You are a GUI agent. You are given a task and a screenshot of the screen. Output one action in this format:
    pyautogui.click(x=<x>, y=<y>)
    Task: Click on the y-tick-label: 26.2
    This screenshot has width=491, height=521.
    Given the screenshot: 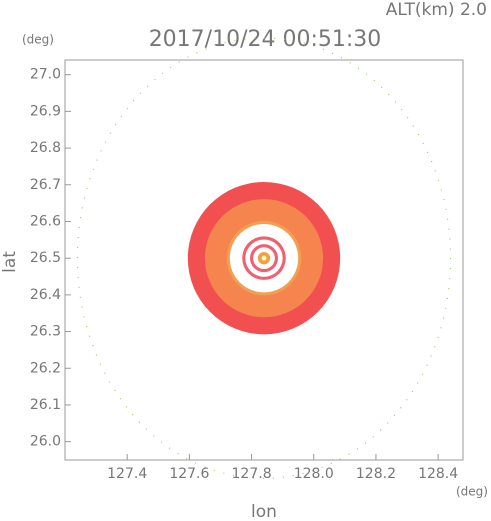 What is the action you would take?
    pyautogui.click(x=45, y=368)
    